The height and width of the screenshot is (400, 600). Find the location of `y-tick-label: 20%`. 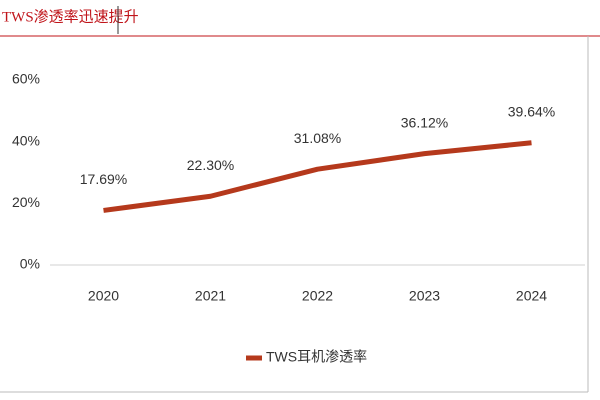

y-tick-label: 20% is located at coordinates (26, 202).